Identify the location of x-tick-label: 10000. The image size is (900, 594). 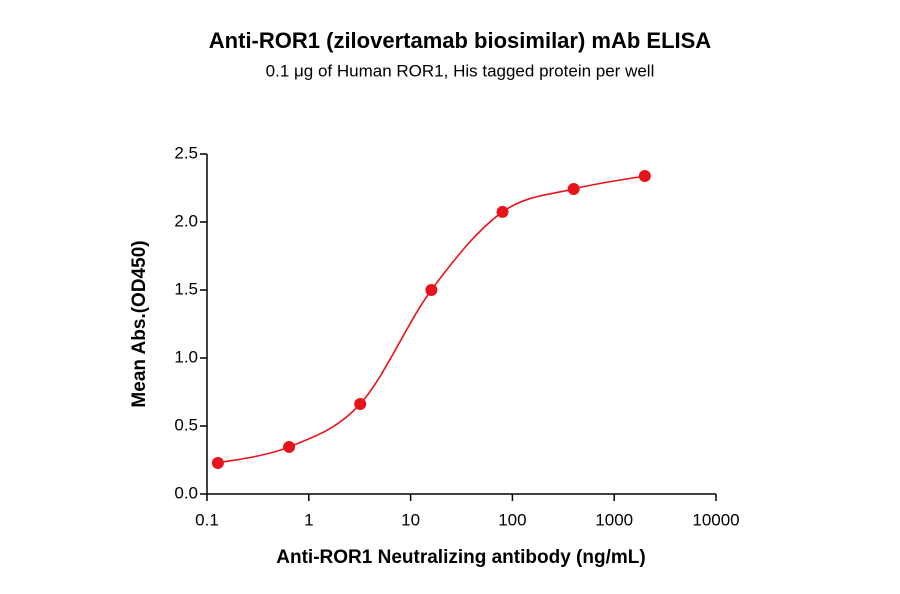
(715, 519).